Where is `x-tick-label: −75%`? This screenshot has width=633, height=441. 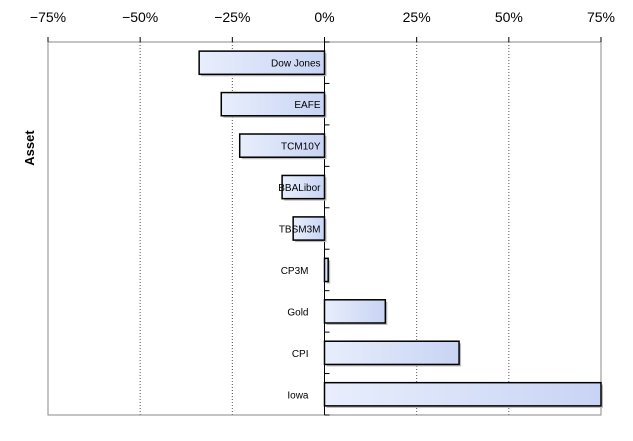 x-tick-label: −75% is located at coordinates (48, 17).